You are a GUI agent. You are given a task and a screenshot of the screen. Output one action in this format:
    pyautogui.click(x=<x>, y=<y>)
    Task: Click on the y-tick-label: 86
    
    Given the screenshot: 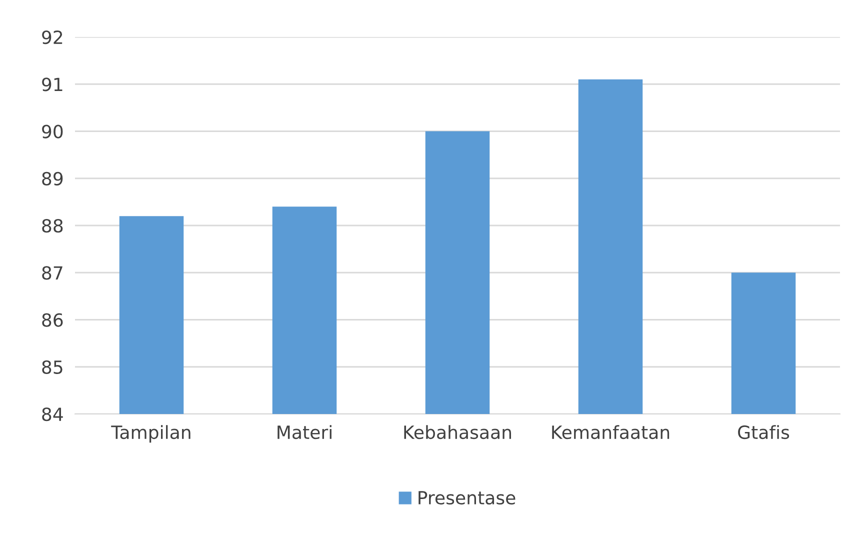 What is the action you would take?
    pyautogui.click(x=52, y=320)
    